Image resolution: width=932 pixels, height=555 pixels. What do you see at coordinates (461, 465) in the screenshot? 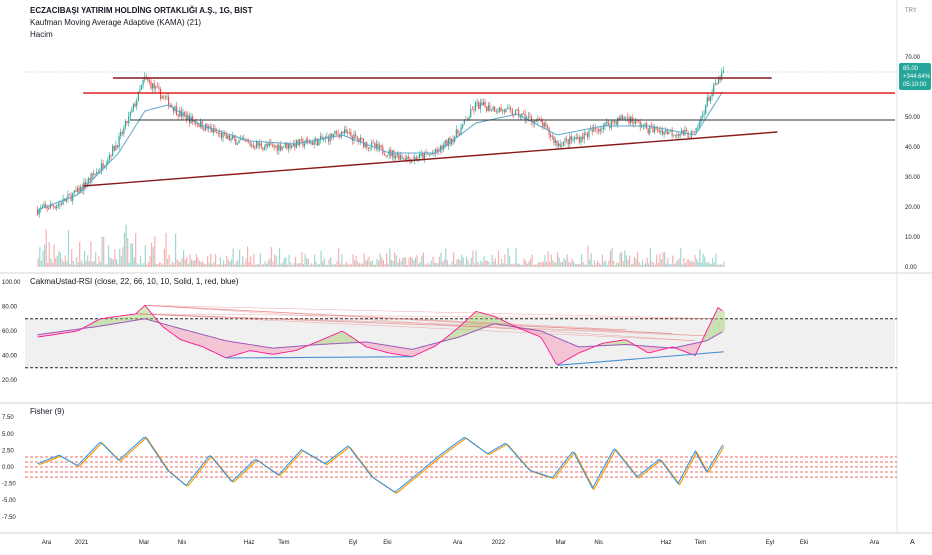
I see `fisher-pane` at bounding box center [461, 465].